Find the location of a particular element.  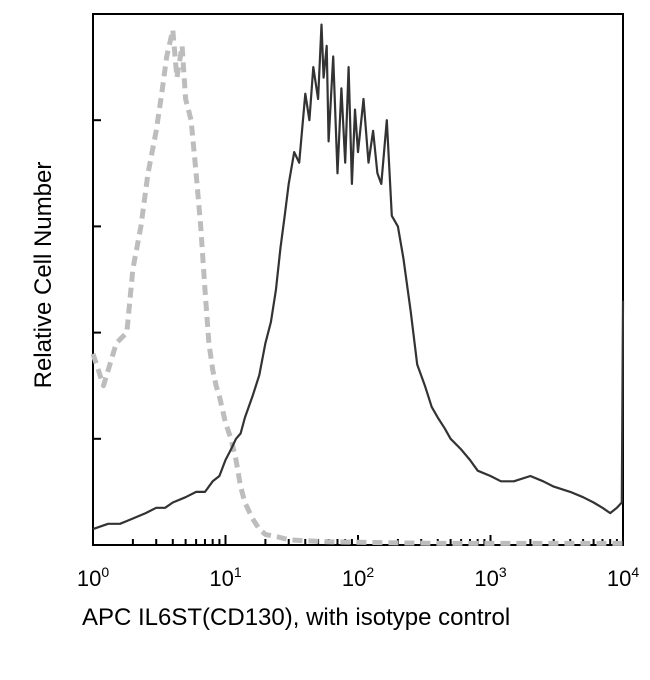

x-tick-label: 10² is located at coordinates (358, 577).